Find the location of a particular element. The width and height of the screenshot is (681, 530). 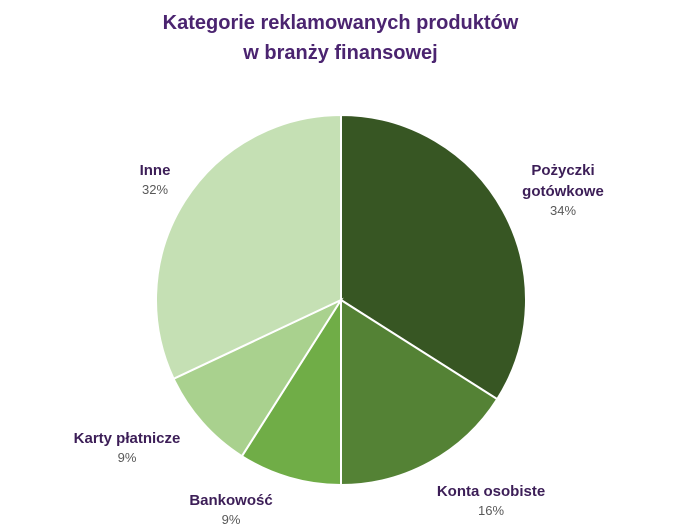

category-label: Karty płatnicze is located at coordinates (127, 438).